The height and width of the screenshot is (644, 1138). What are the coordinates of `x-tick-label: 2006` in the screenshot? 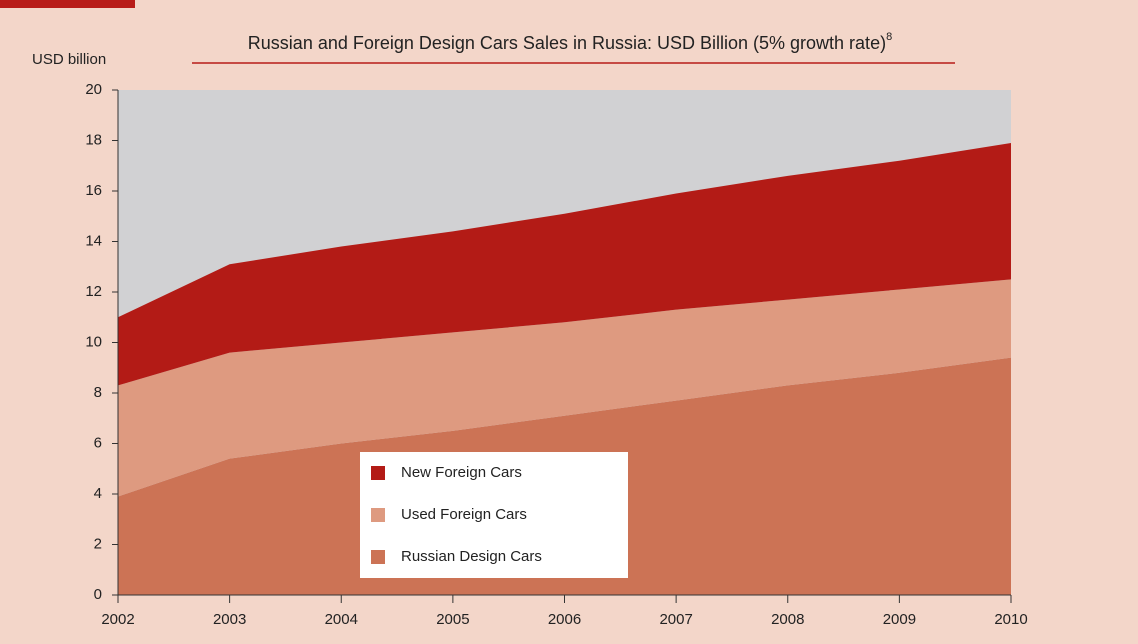 It's located at (564, 619).